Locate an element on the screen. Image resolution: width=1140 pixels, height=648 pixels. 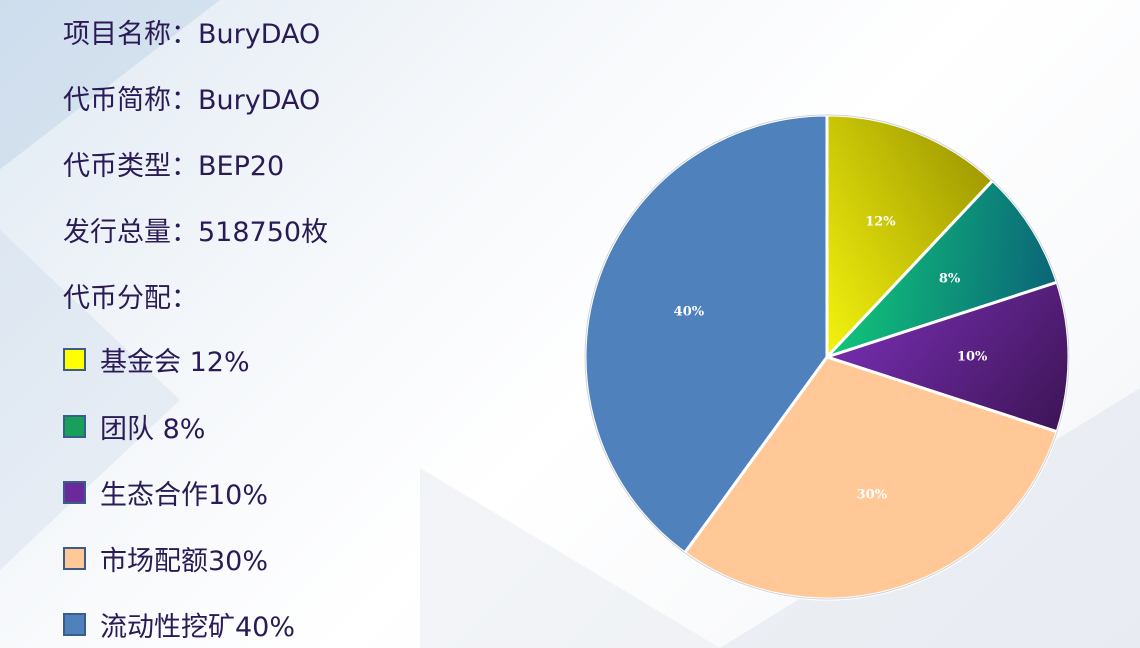
legend-label: 流动性挖矿40% is located at coordinates (198, 627).